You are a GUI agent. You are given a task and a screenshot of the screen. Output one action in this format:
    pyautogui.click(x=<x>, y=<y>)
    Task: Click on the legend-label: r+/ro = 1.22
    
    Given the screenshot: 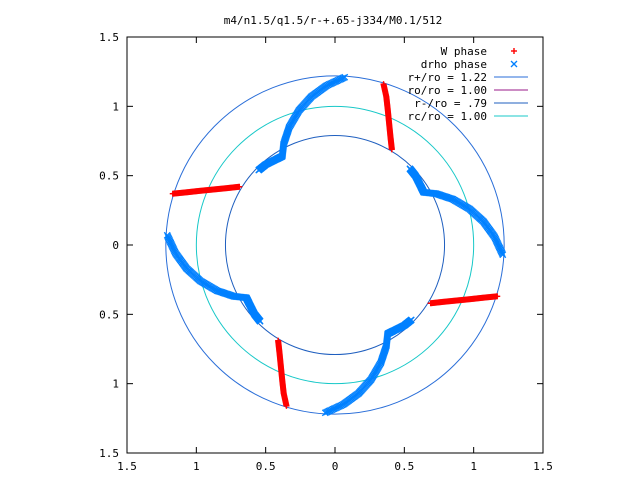 What is the action you would take?
    pyautogui.click(x=447, y=77)
    